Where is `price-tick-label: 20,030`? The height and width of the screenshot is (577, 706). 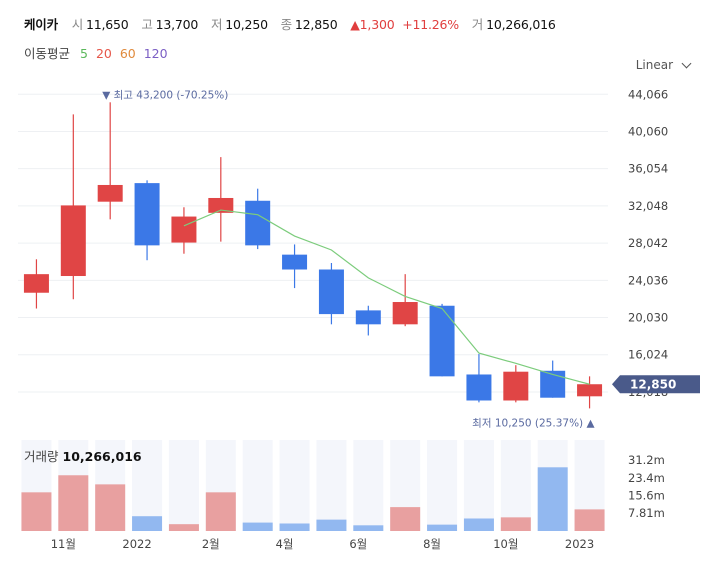 price-tick-label: 20,030 is located at coordinates (648, 318).